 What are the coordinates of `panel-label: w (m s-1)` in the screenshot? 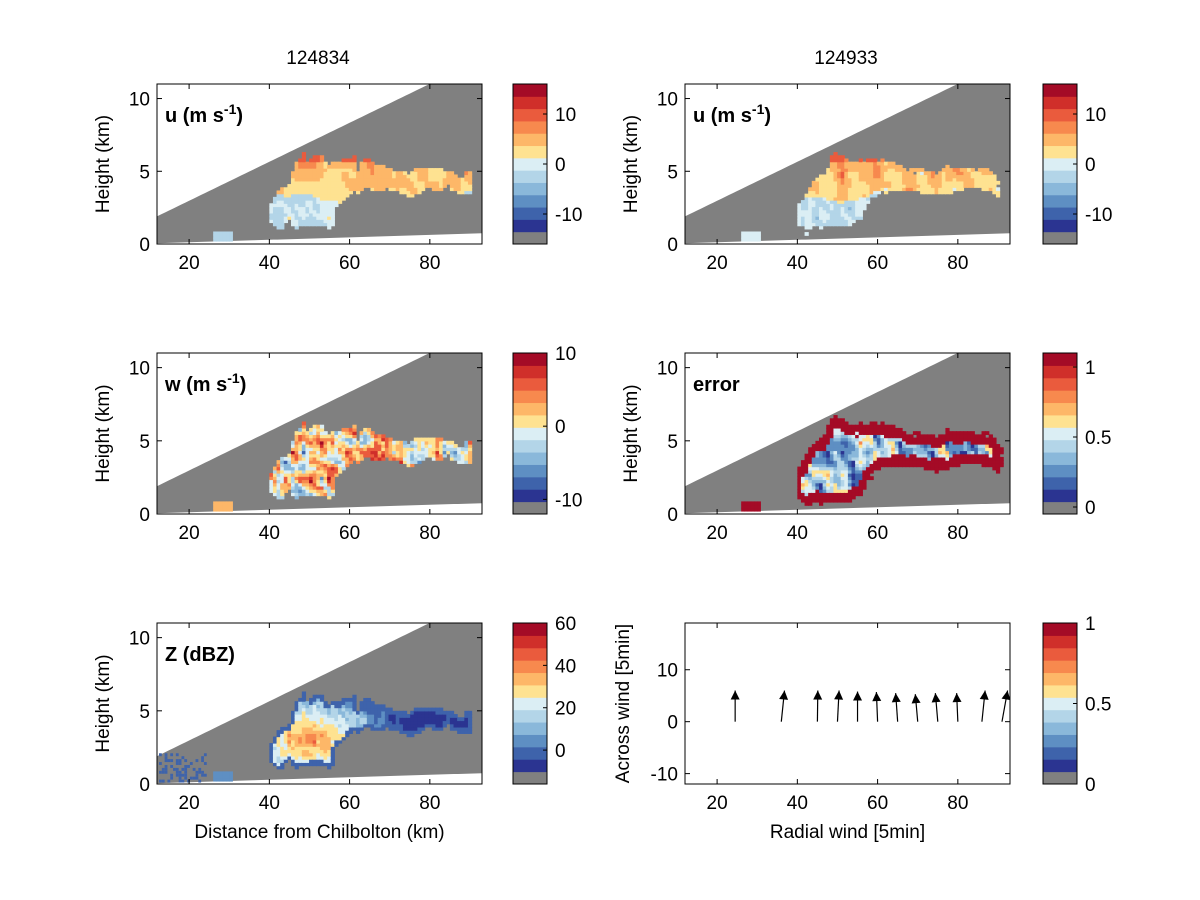 It's located at (205, 383).